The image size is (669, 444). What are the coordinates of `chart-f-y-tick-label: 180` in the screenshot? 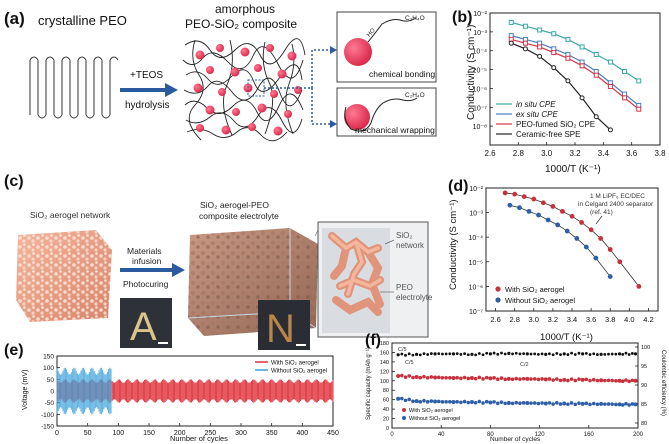 It's located at (384, 344).